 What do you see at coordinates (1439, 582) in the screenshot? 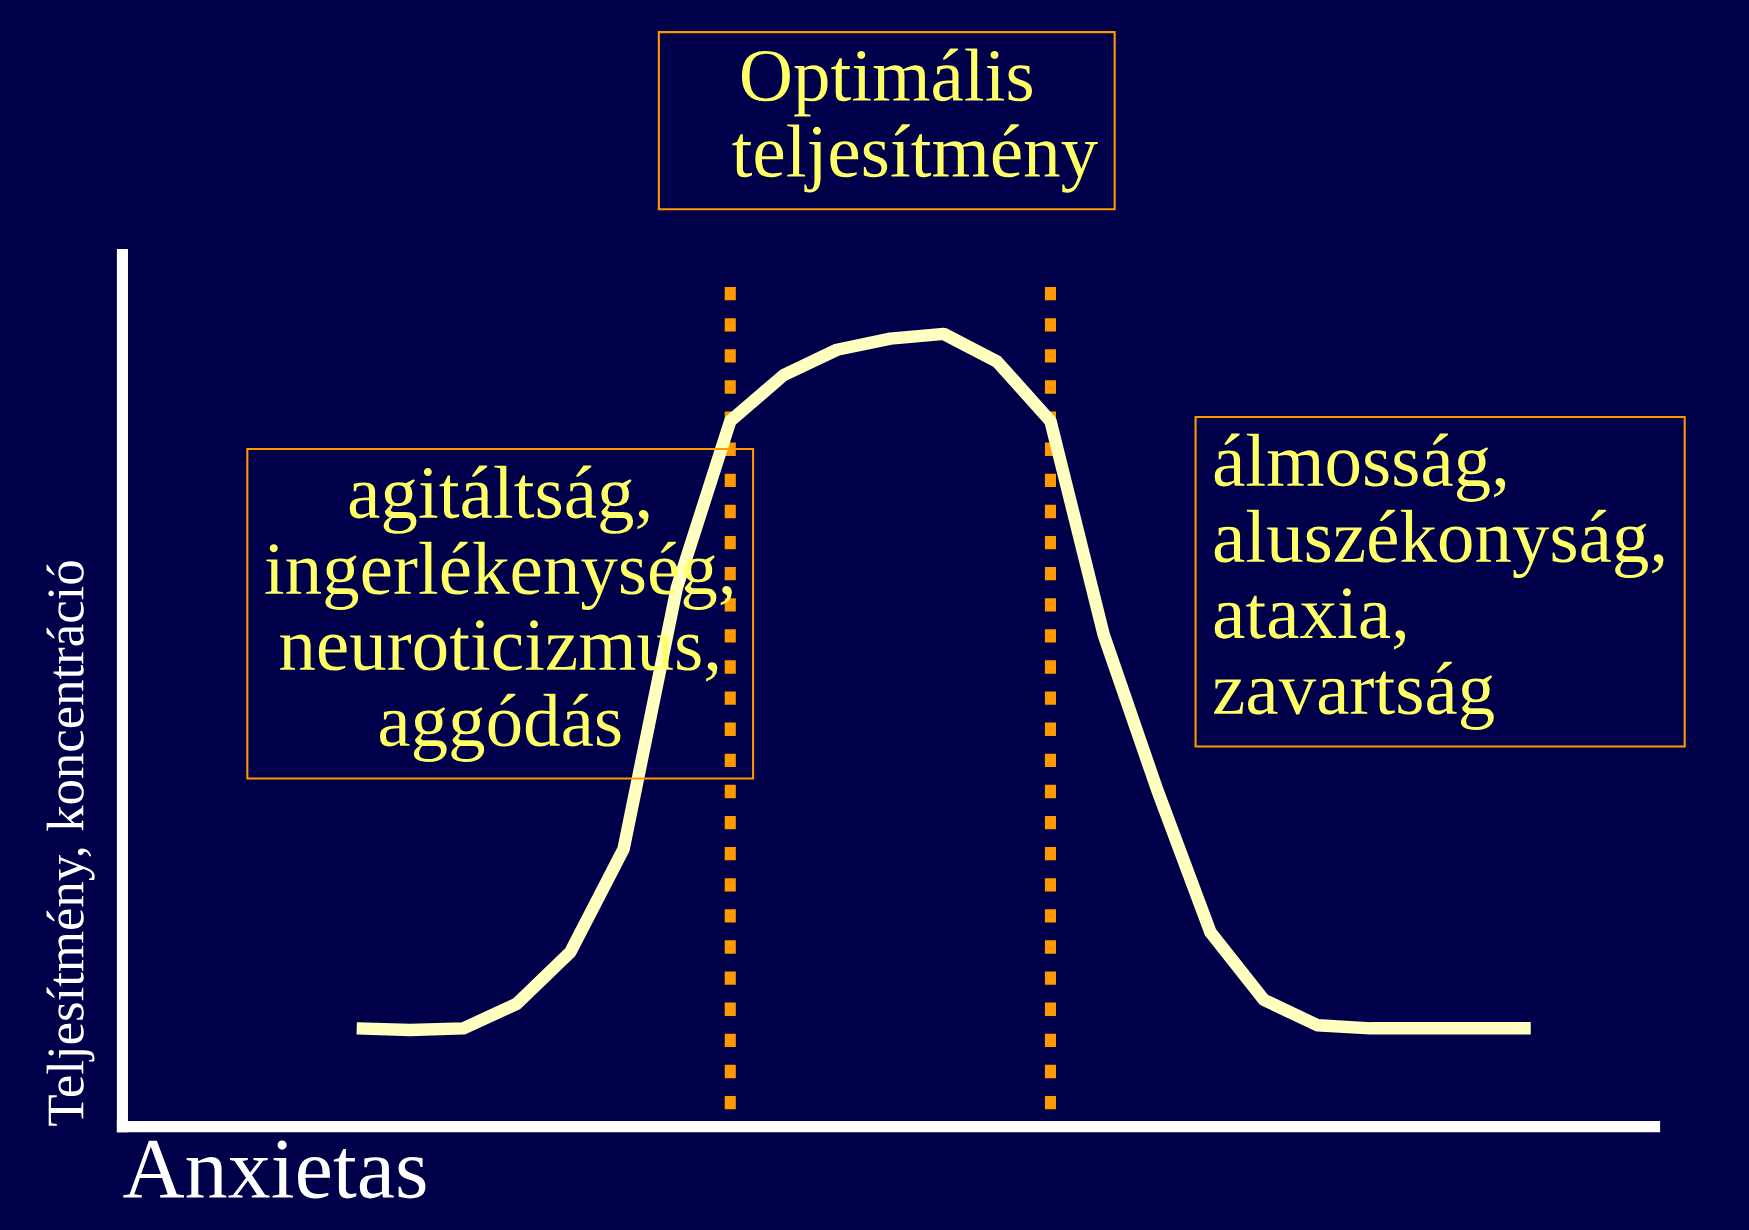
I see `annotation: álmosság, aluszékonyság, ataxia, zavartság` at bounding box center [1439, 582].